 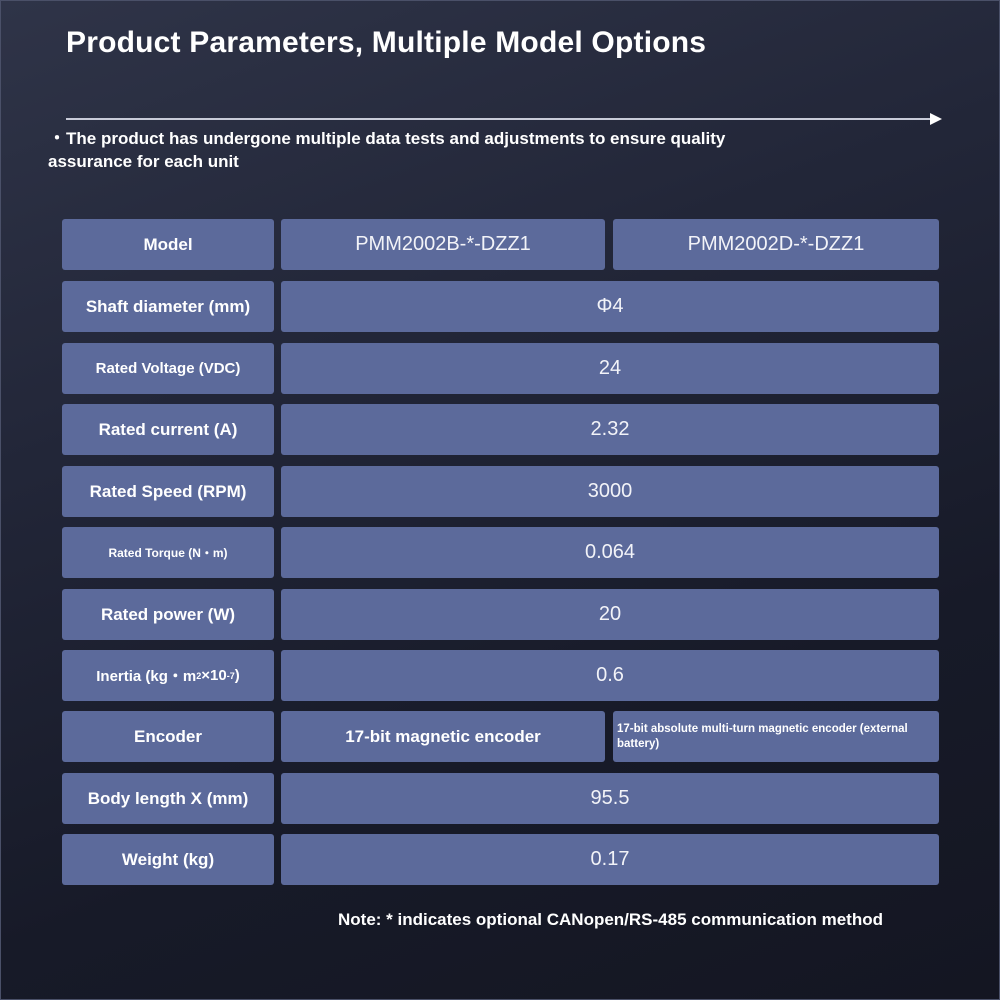 I want to click on label-sup: 2, so click(x=199, y=675).